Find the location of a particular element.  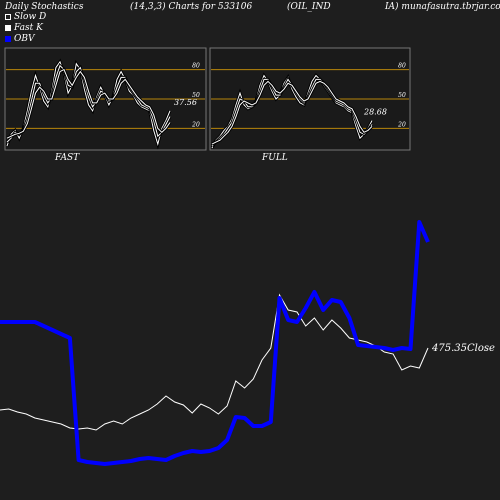

legend-slow-d-label: Slow D is located at coordinates (30, 17).